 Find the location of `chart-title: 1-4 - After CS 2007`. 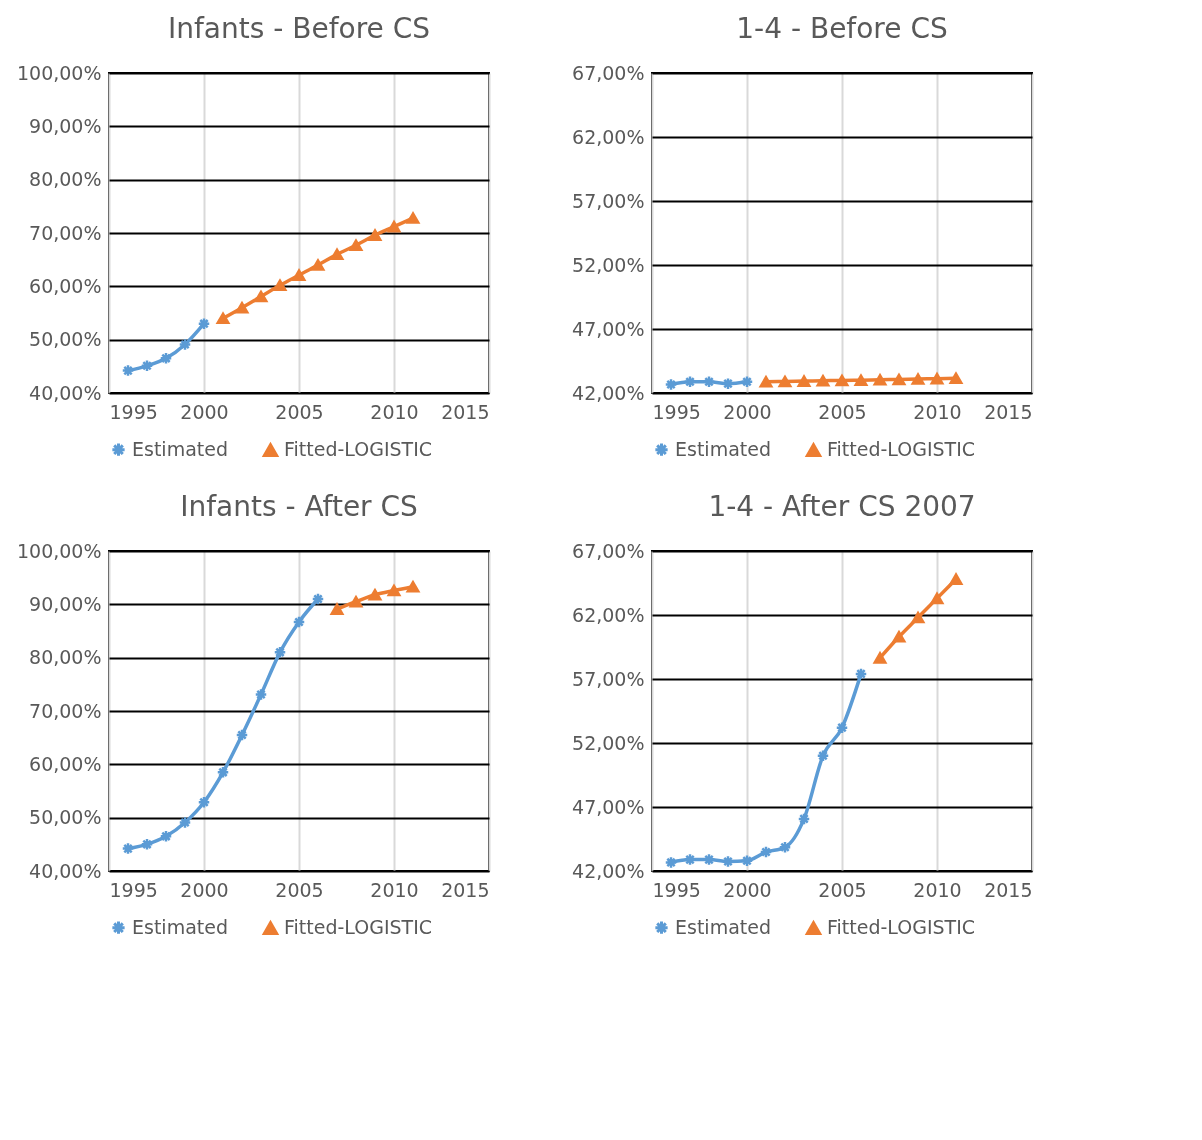

chart-title: 1-4 - After CS 2007 is located at coordinates (842, 506).